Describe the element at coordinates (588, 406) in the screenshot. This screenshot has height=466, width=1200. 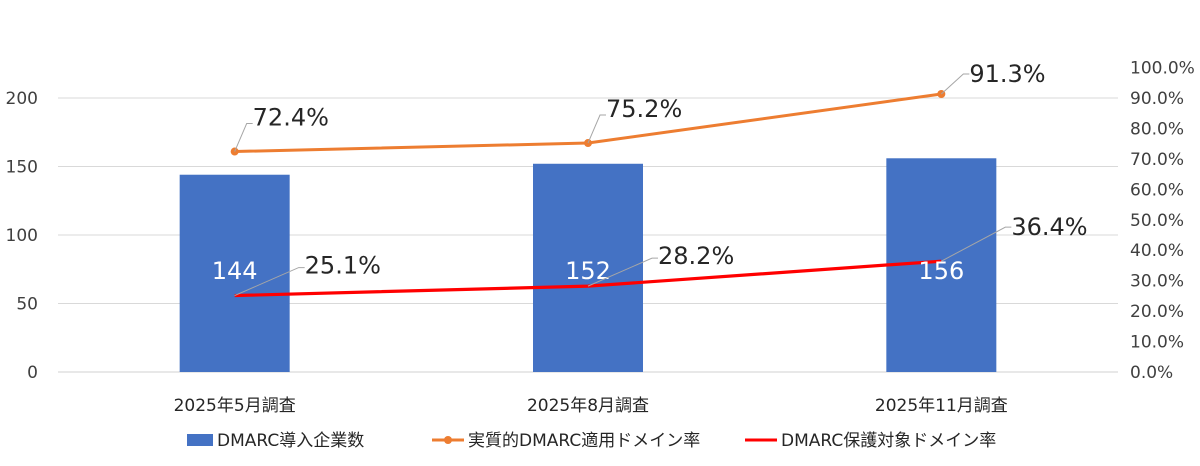
I see `x-category-label: 2025年8月調査` at that location.